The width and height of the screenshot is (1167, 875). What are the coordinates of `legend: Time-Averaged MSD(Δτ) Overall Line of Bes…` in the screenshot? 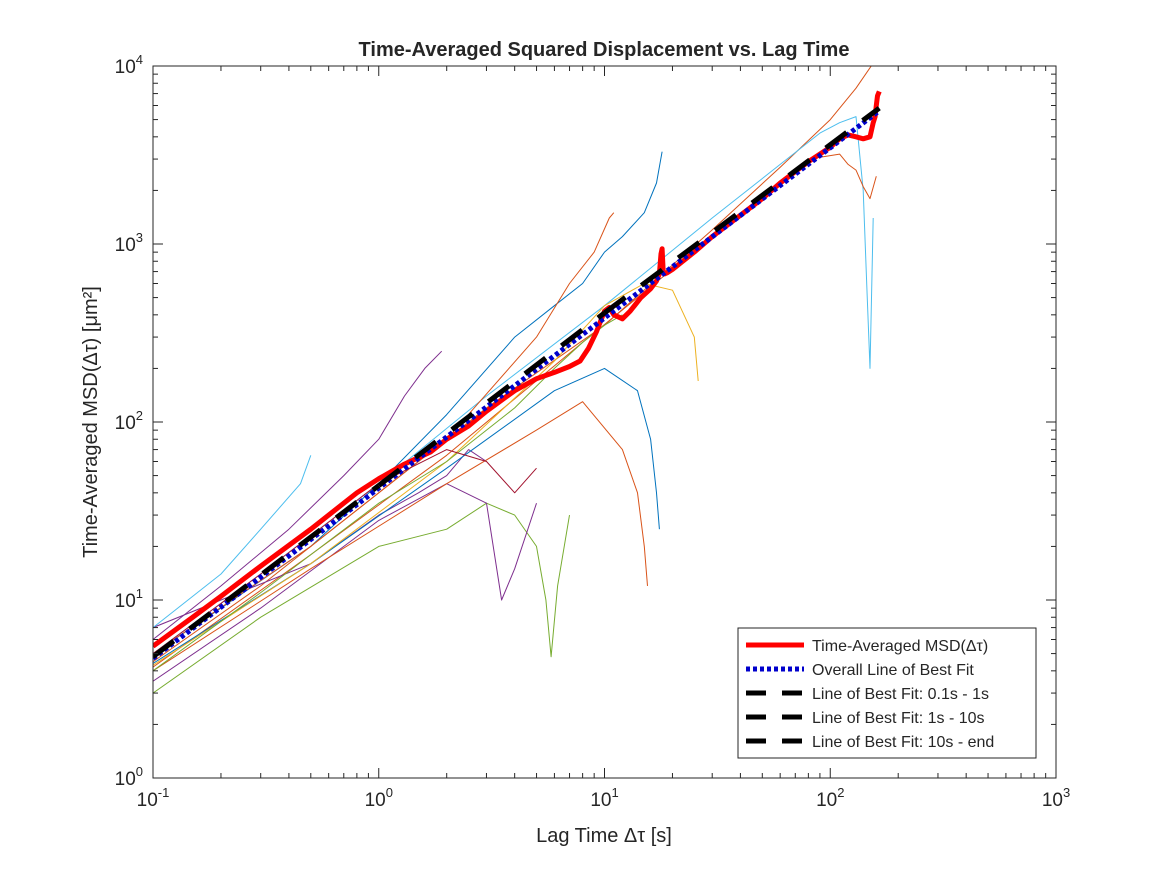 It's located at (887, 693).